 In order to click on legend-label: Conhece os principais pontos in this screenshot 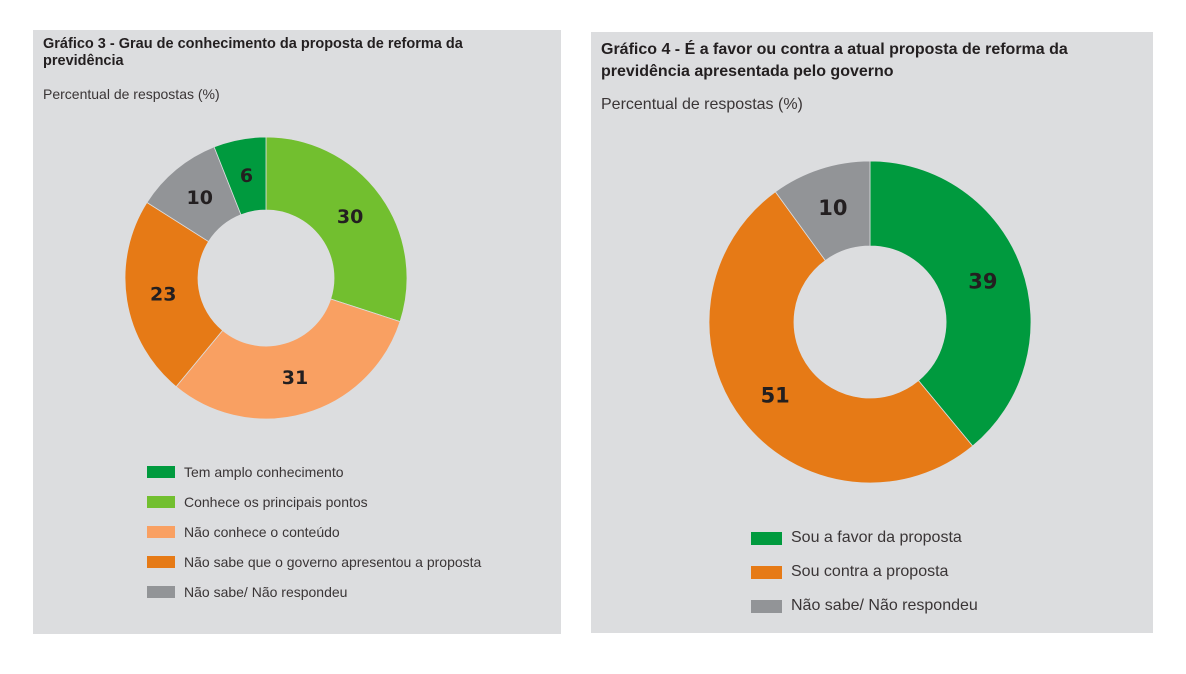, I will do `click(276, 502)`.